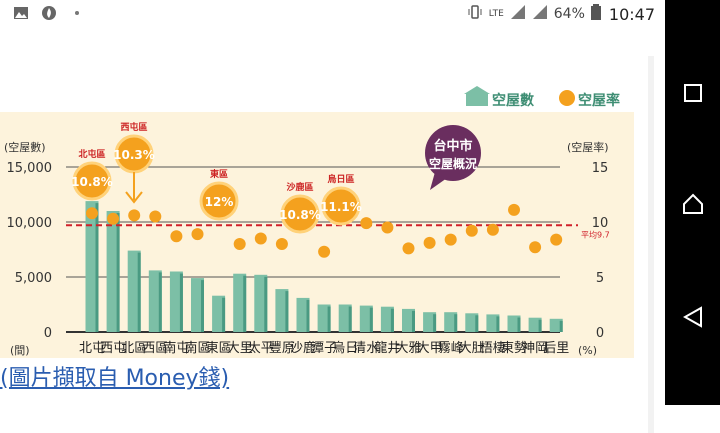  What do you see at coordinates (387, 348) in the screenshot?
I see `x-tick-label: 龍井` at bounding box center [387, 348].